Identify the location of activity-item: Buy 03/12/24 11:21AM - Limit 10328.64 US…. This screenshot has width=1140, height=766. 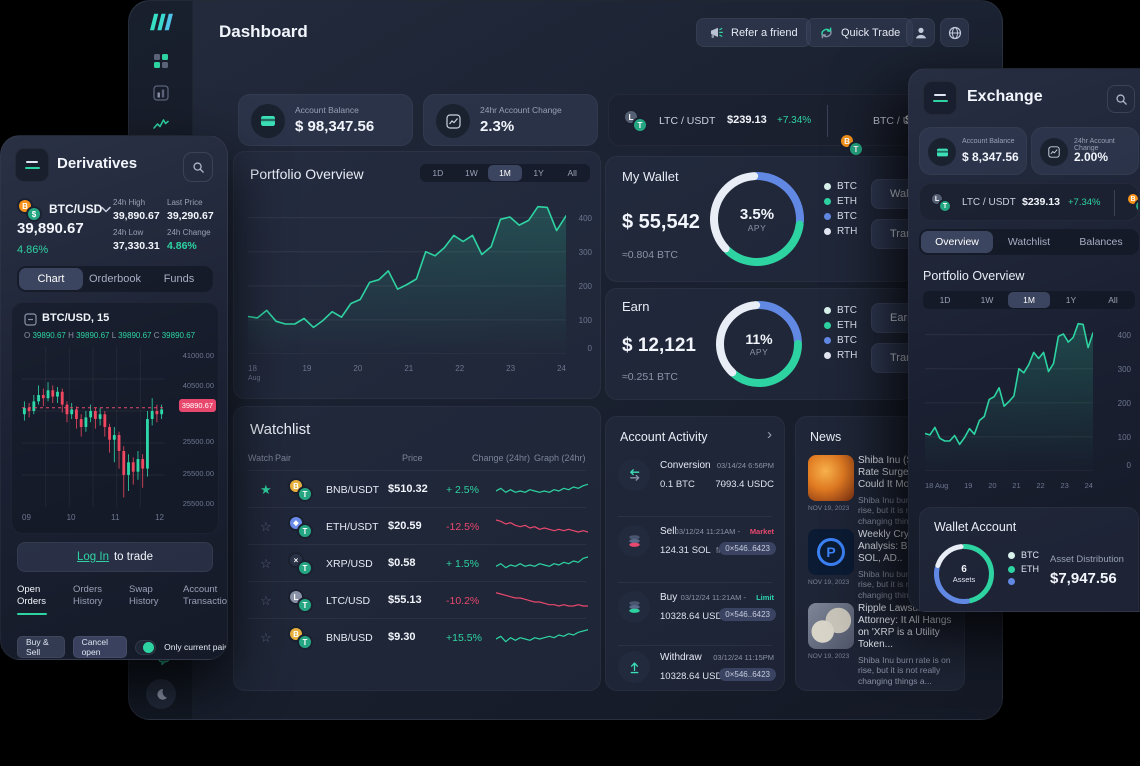
(695, 615).